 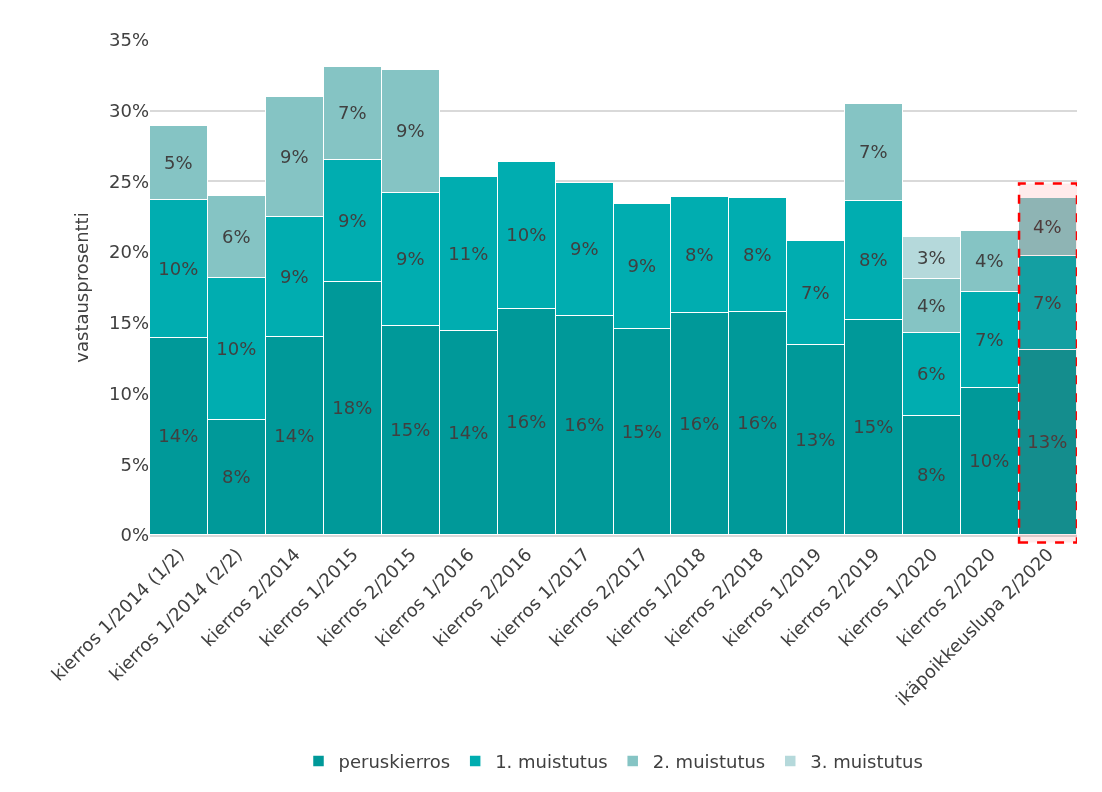 What do you see at coordinates (931, 257) in the screenshot?
I see `data-label: 3%` at bounding box center [931, 257].